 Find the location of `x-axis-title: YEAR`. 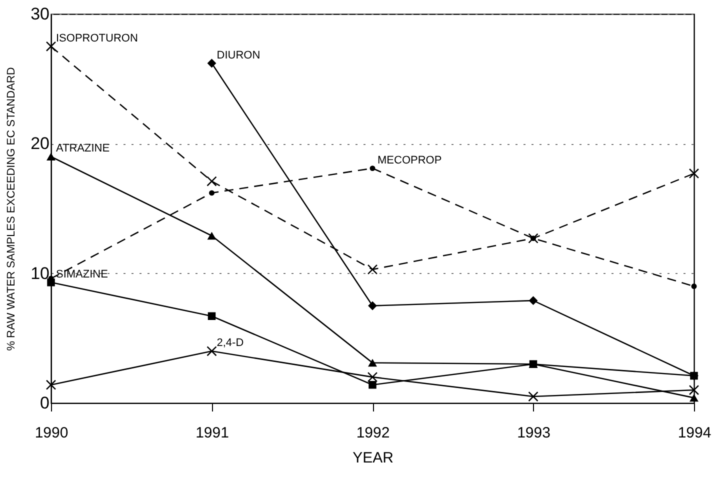

x-axis-title: YEAR is located at coordinates (373, 458).